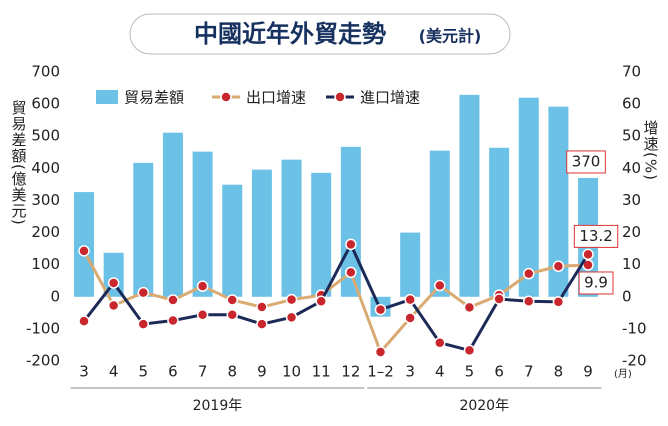 The height and width of the screenshot is (426, 668). Describe the element at coordinates (45, 136) in the screenshot. I see `y-tick-label: 500` at that location.